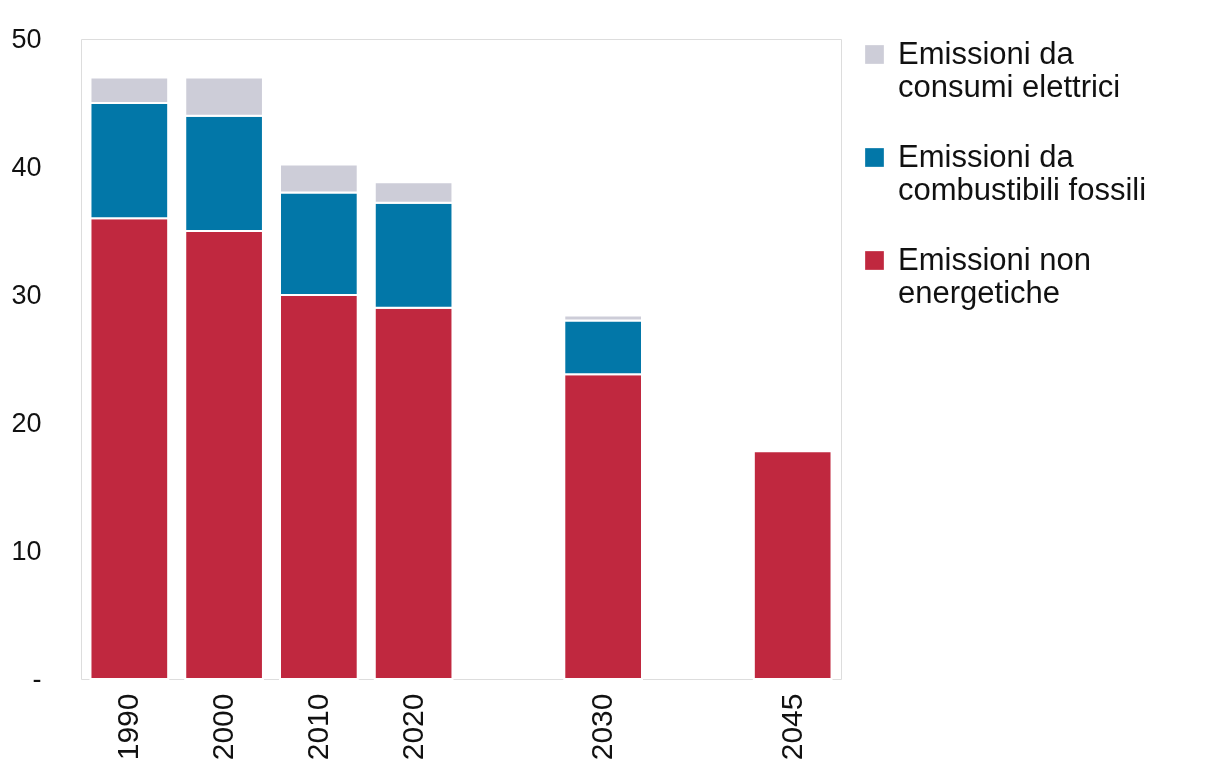 This screenshot has width=1213, height=778. Describe the element at coordinates (791, 727) in the screenshot. I see `x-tick-label: 2045` at that location.